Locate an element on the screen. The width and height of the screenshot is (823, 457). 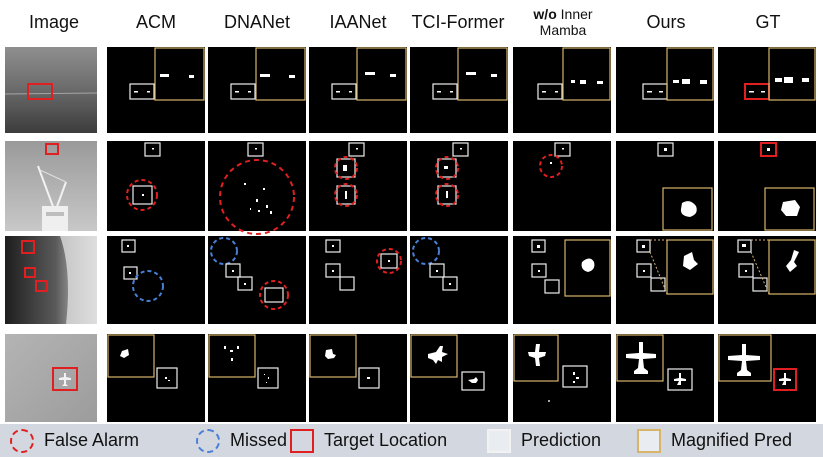
row4-tciformer-cell is located at coordinates (459, 378).